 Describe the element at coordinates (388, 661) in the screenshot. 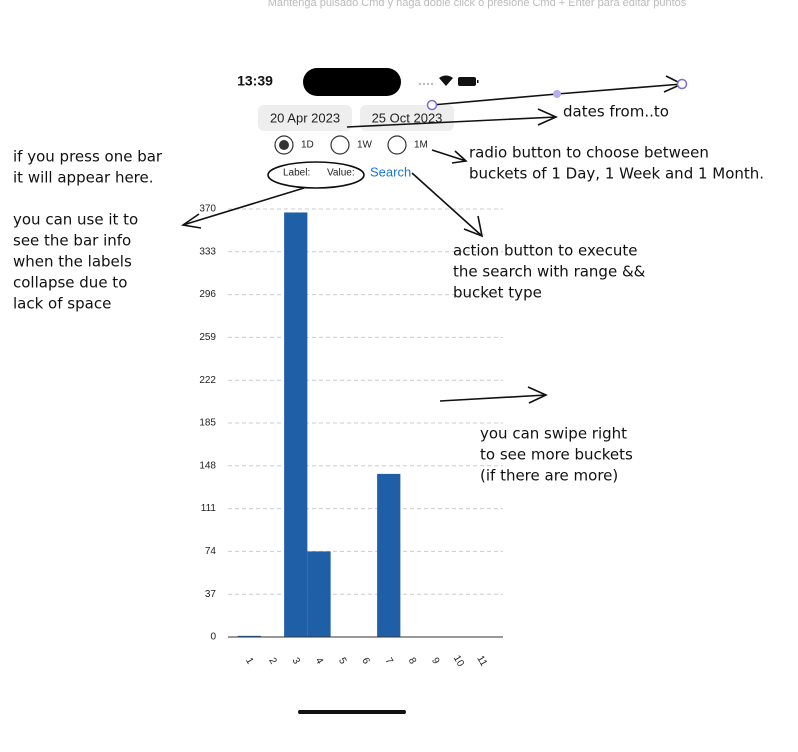

I see `x-tick-label: 7` at that location.